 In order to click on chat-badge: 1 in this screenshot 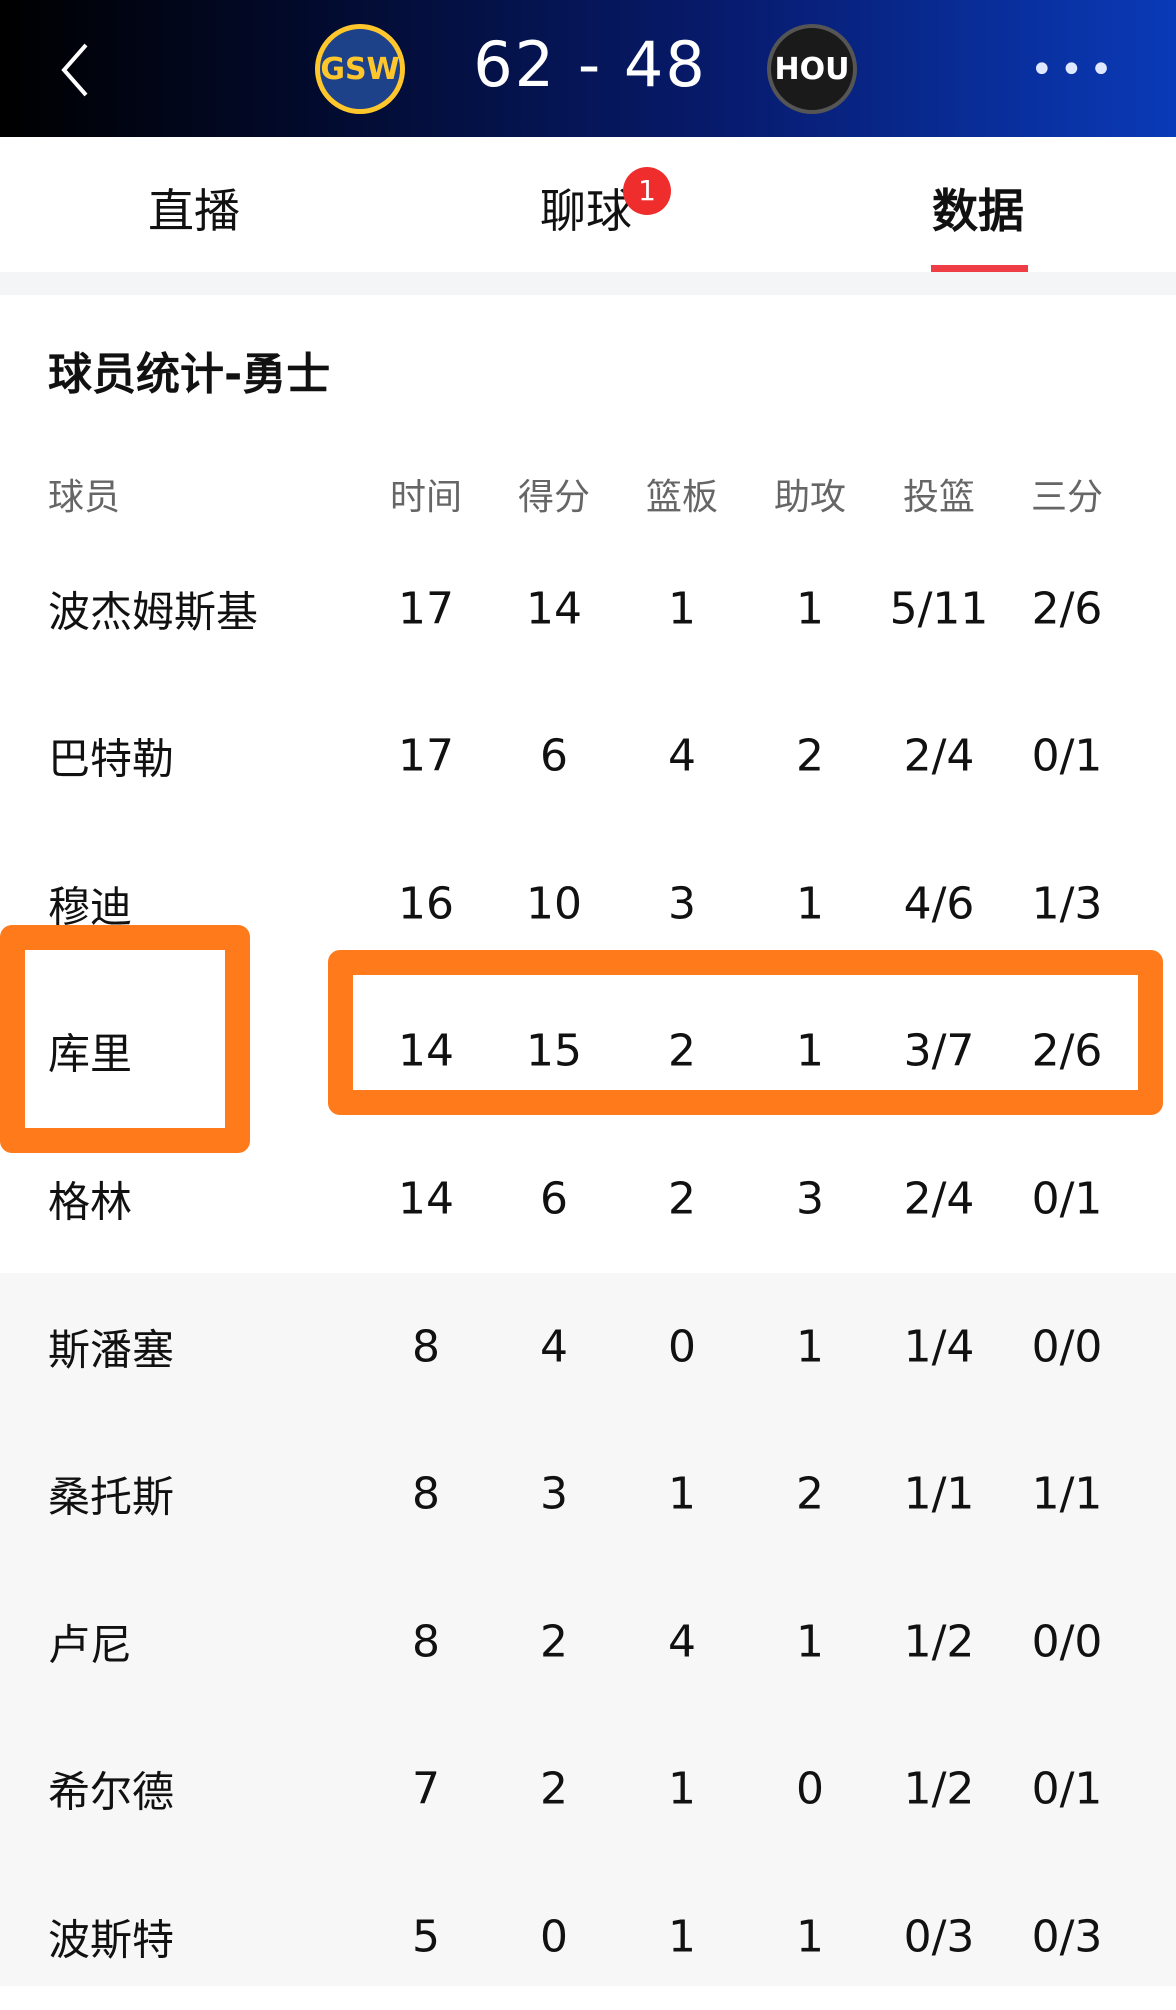, I will do `click(647, 191)`.